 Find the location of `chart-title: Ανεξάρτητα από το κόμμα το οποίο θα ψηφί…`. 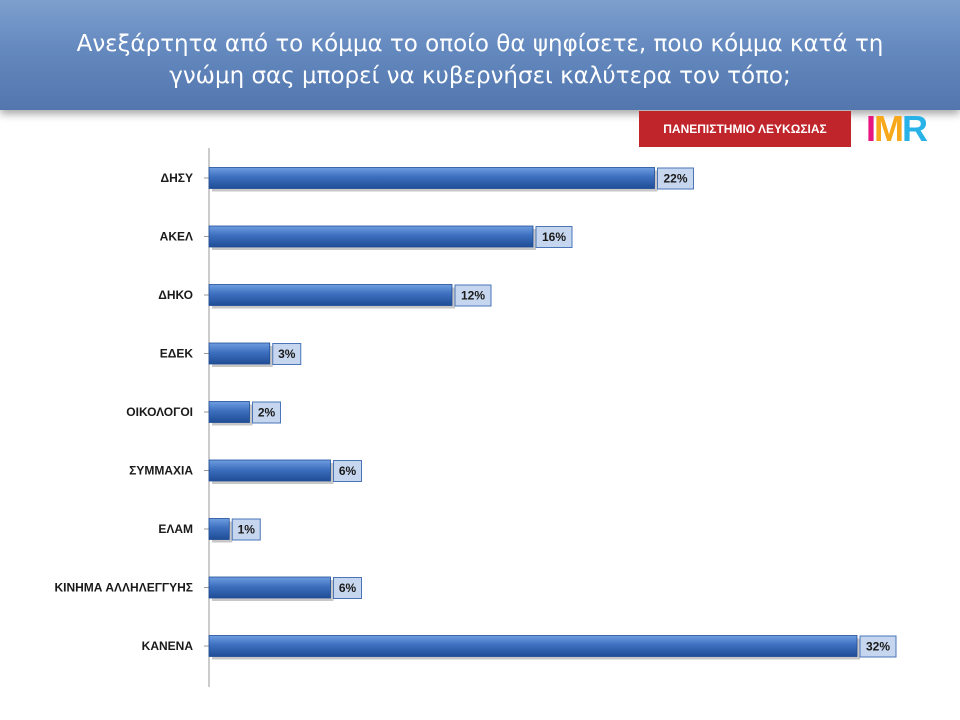

chart-title: Ανεξάρτητα από το κόμμα το οποίο θα ψηφί… is located at coordinates (480, 60).